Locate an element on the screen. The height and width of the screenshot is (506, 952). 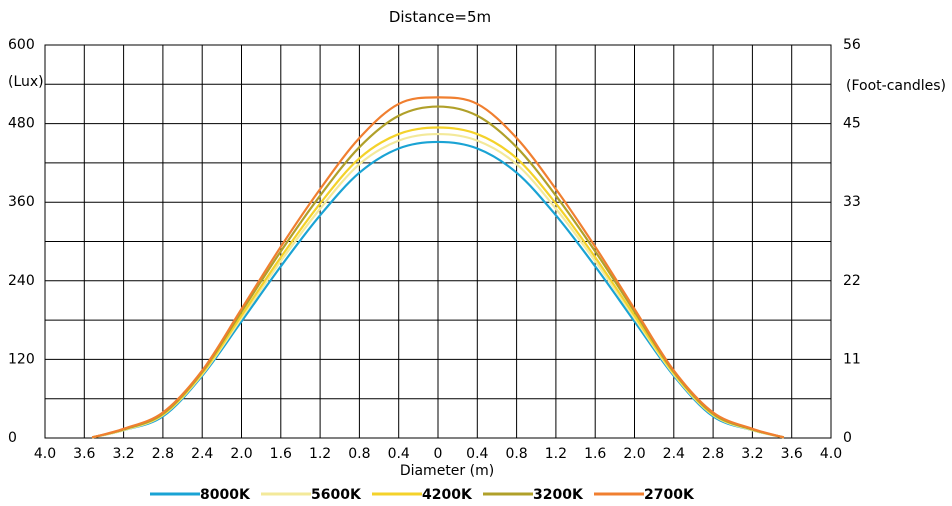
x-tick-label: 0 is located at coordinates (438, 454).